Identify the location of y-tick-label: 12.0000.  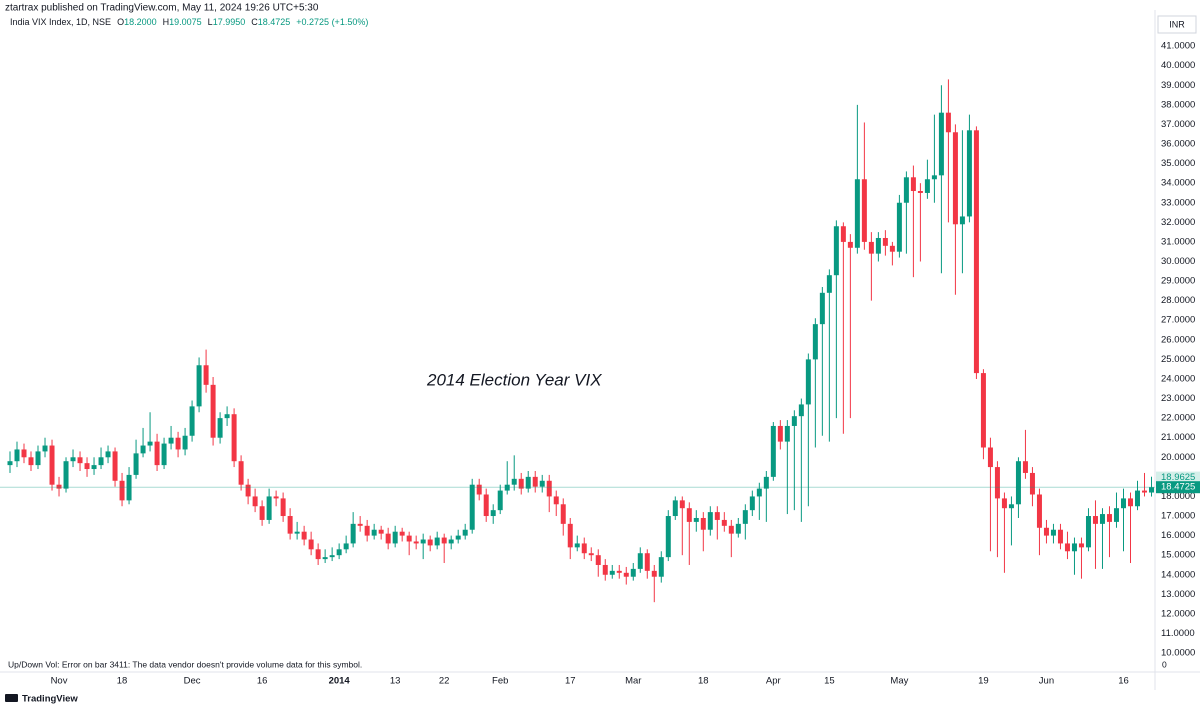
(1178, 613).